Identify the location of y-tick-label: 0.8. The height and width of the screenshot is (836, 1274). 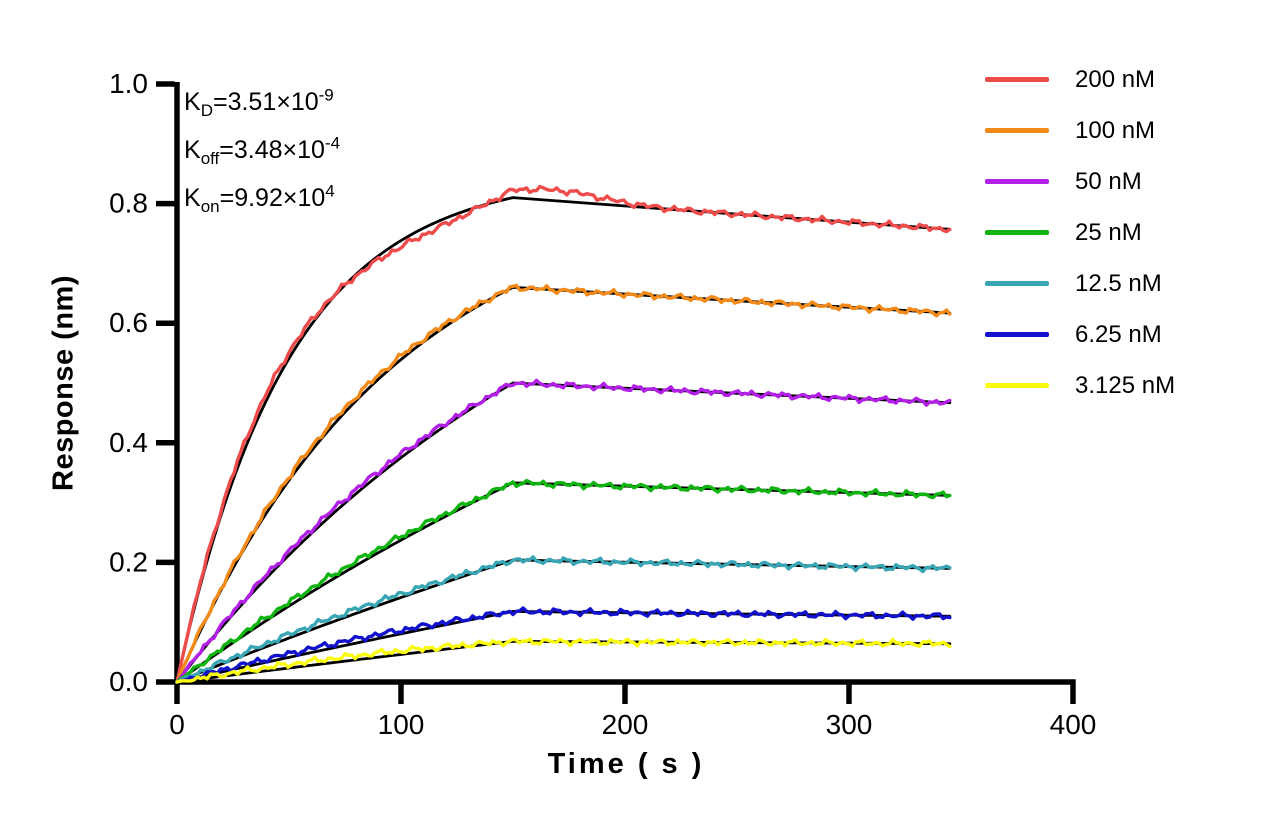
(128, 203).